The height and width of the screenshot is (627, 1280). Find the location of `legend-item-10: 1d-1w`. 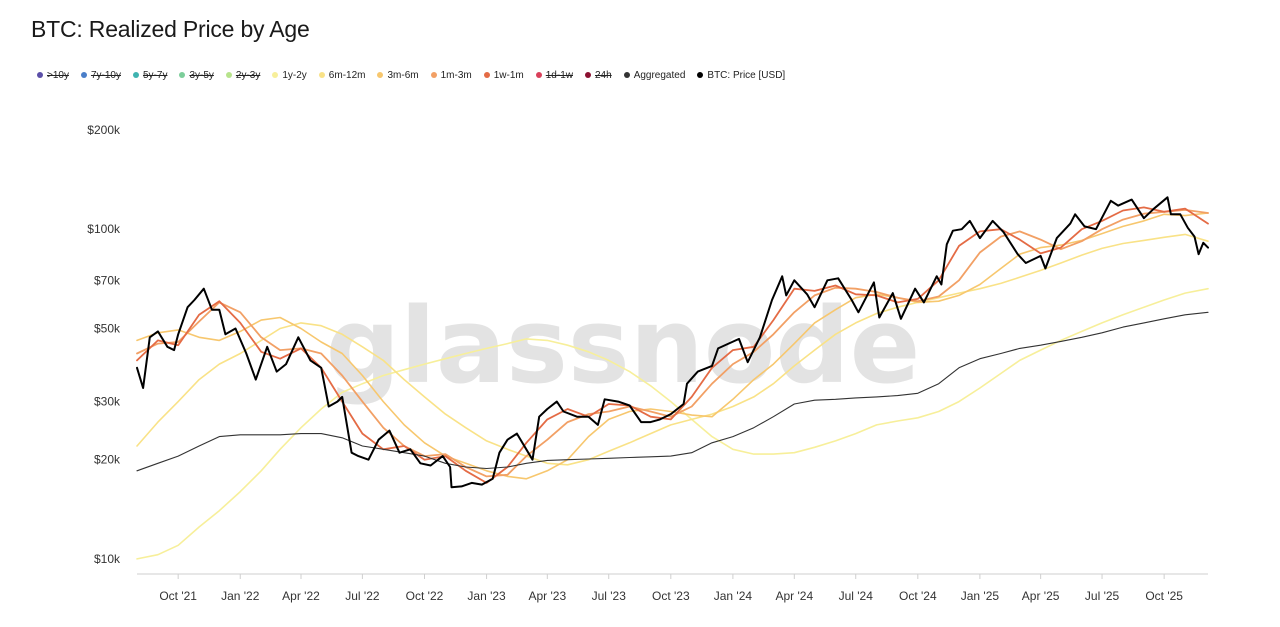

legend-item-10: 1d-1w is located at coordinates (554, 75).